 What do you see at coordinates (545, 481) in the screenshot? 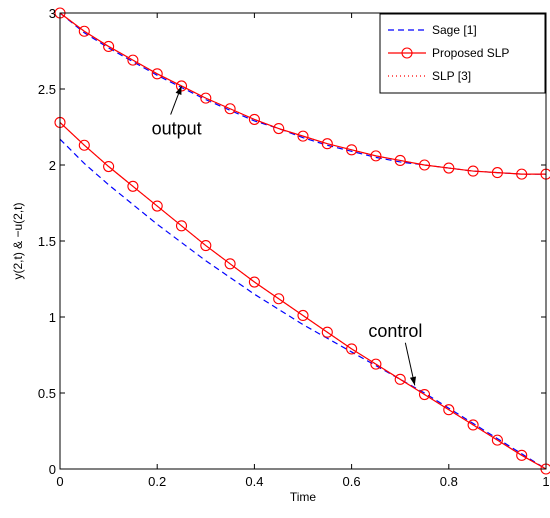
I see `x-tick-label: 1` at bounding box center [545, 481].